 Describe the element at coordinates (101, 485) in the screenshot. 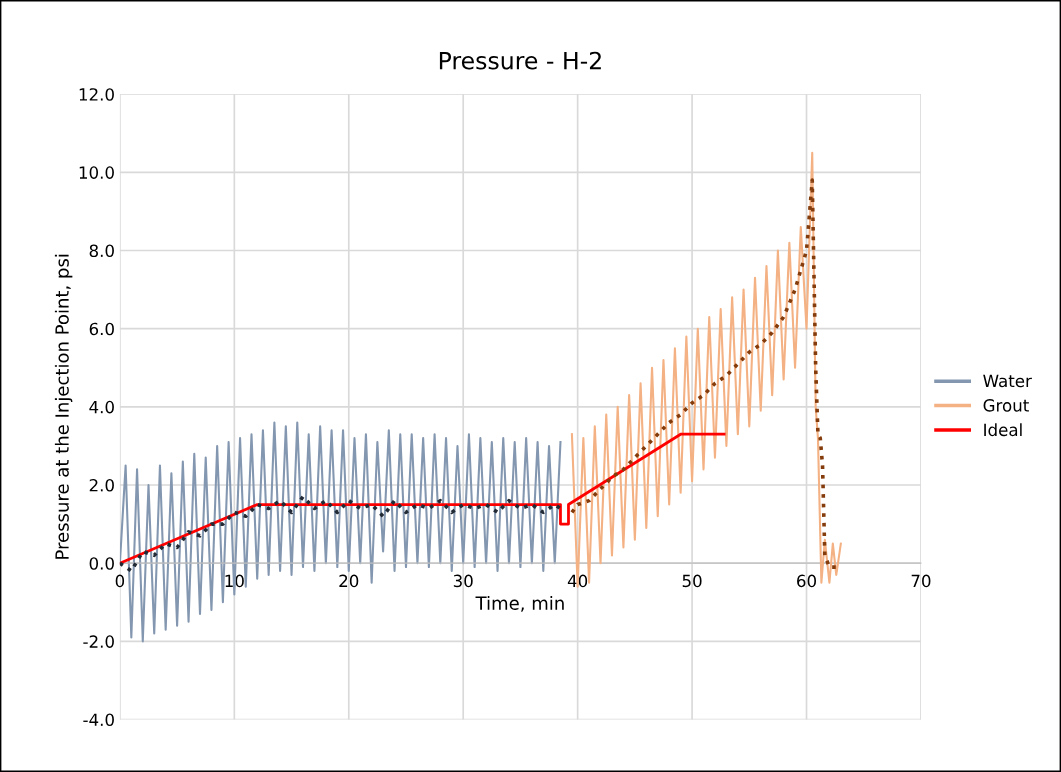

I see `y-tick-label: 2.0` at that location.